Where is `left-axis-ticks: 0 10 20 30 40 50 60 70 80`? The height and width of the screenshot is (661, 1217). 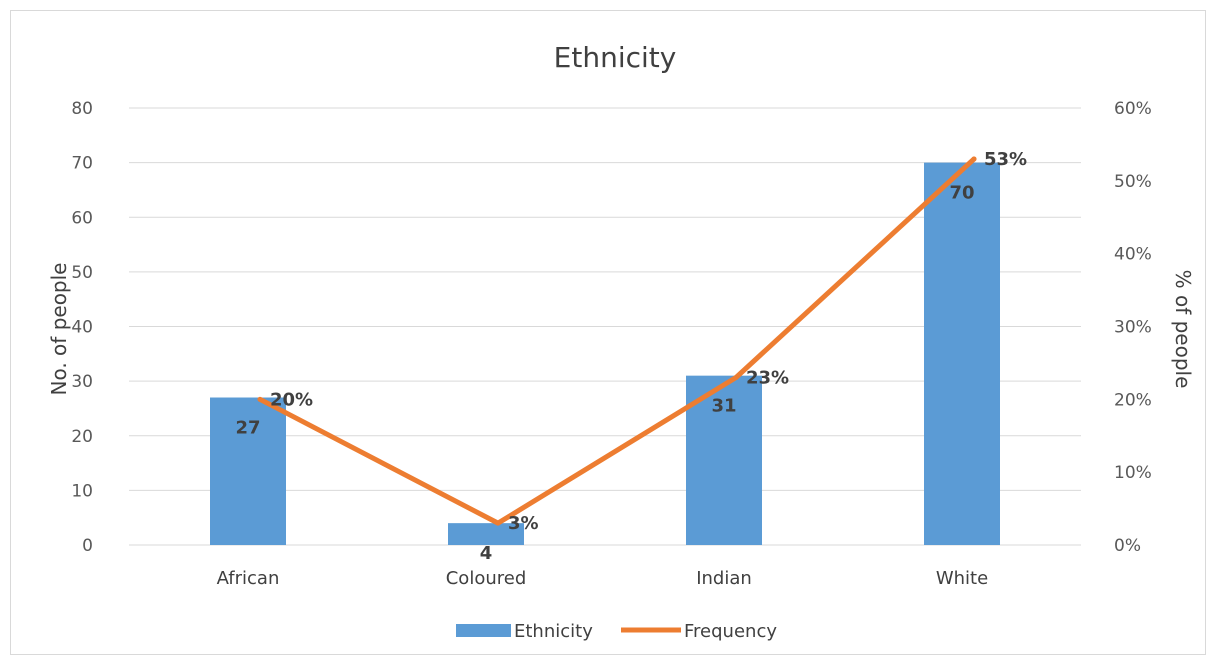
left-axis-ticks: 0 10 20 30 40 50 60 70 80 is located at coordinates (82, 327).